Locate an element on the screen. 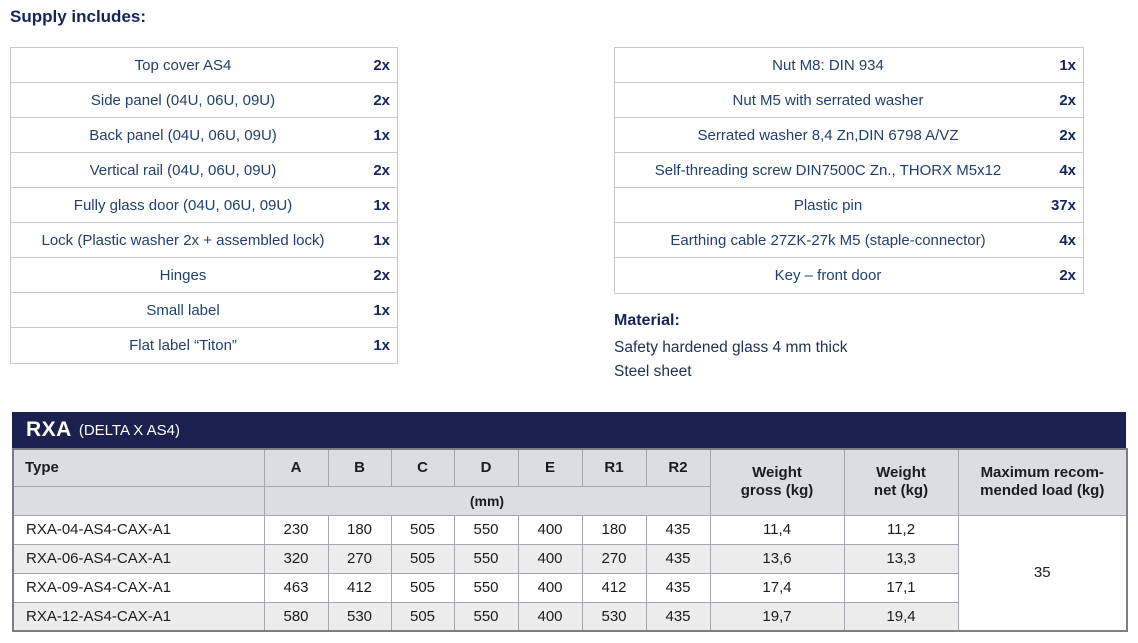 This screenshot has height=643, width=1138. cell-r1: 180 is located at coordinates (614, 529).